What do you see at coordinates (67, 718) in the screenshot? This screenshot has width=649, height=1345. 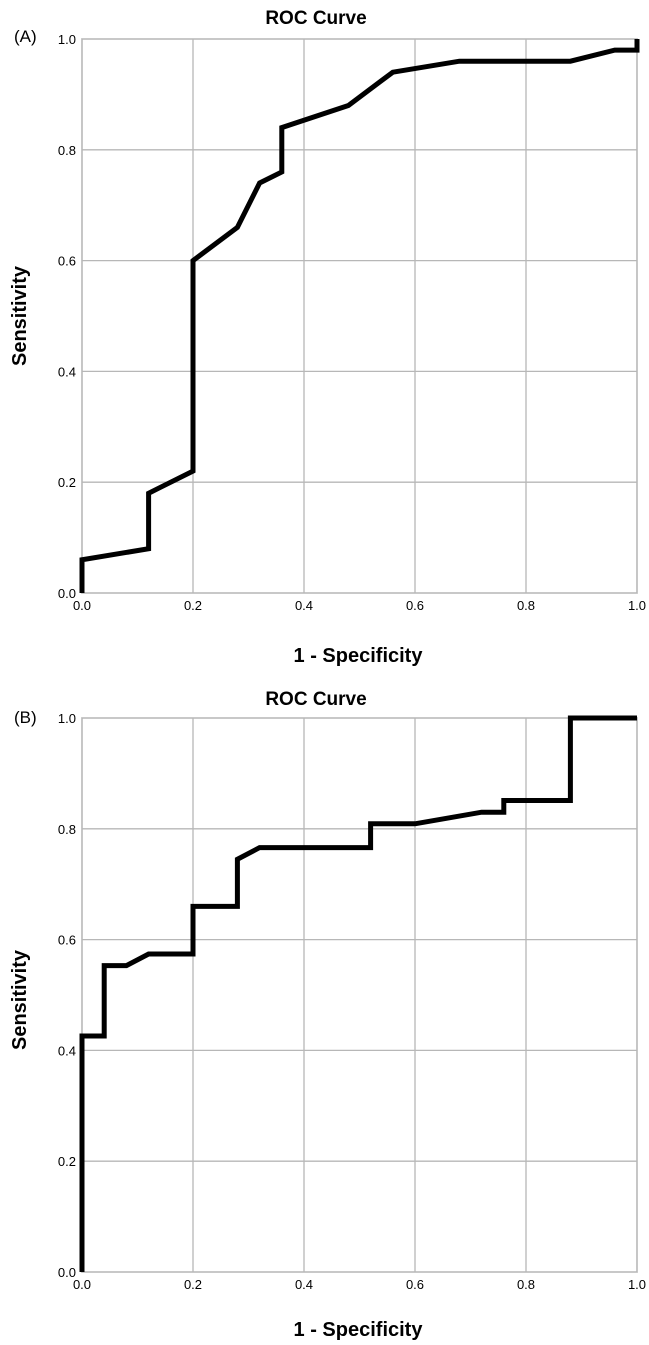 I see `panel-b-y-tick-label: 1.0` at bounding box center [67, 718].